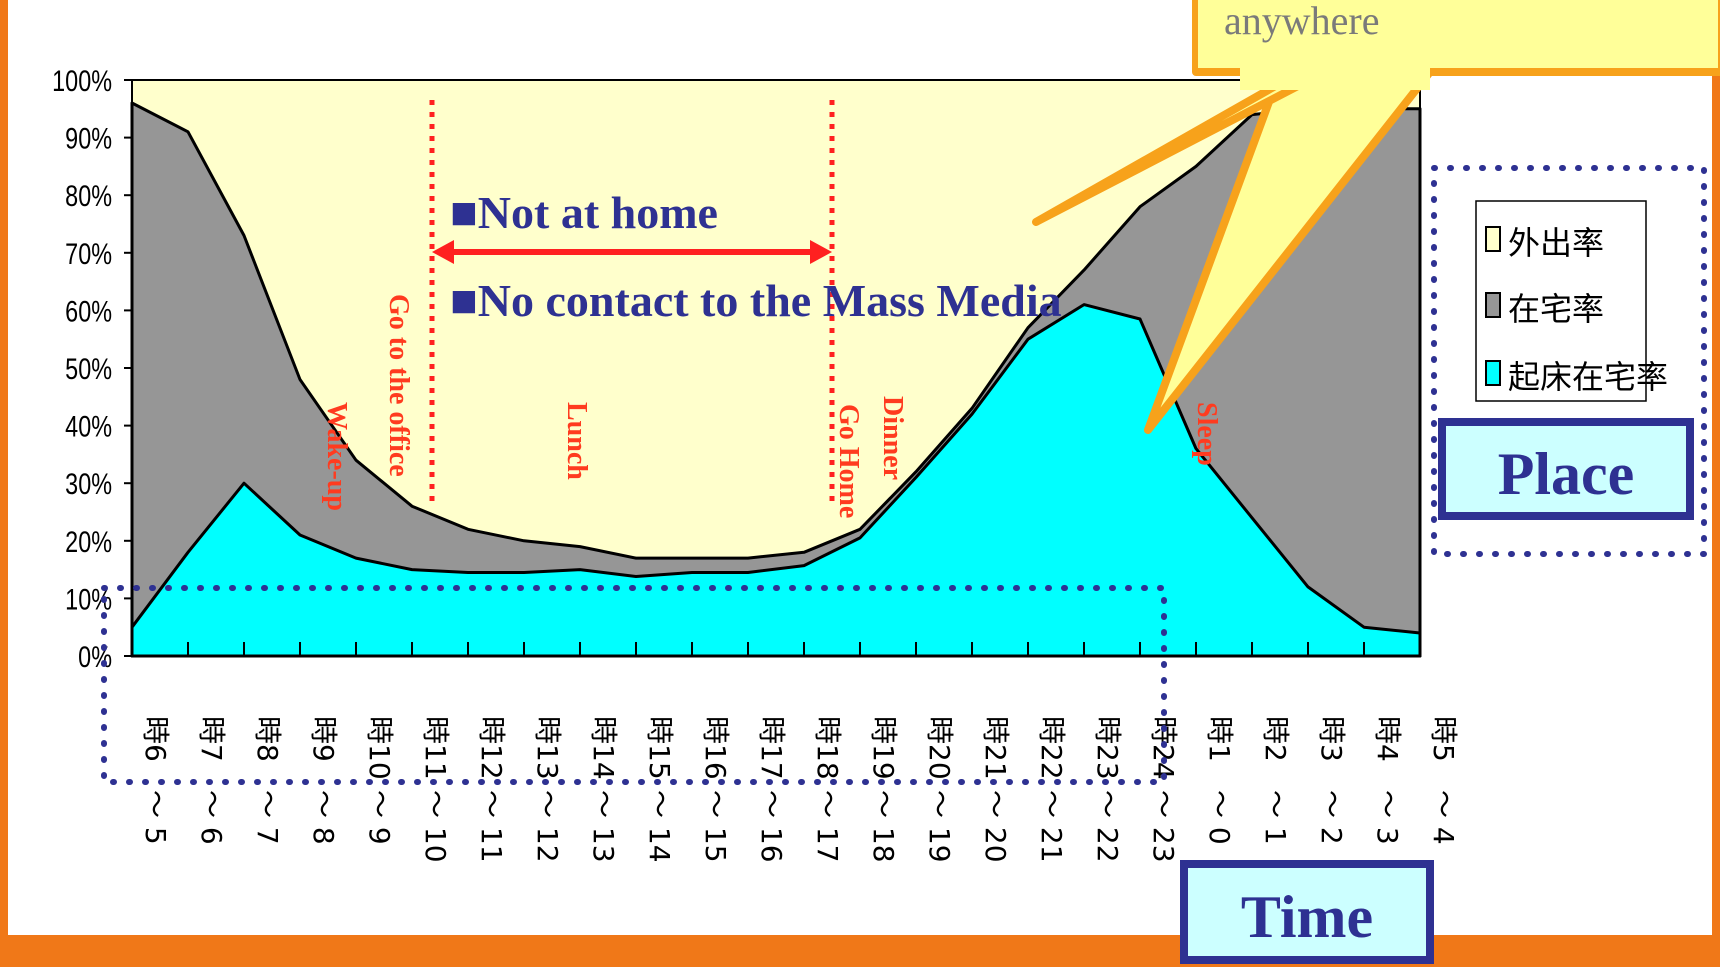  I want to click on x-tick-label-start: ～ 2, so click(1331, 817).